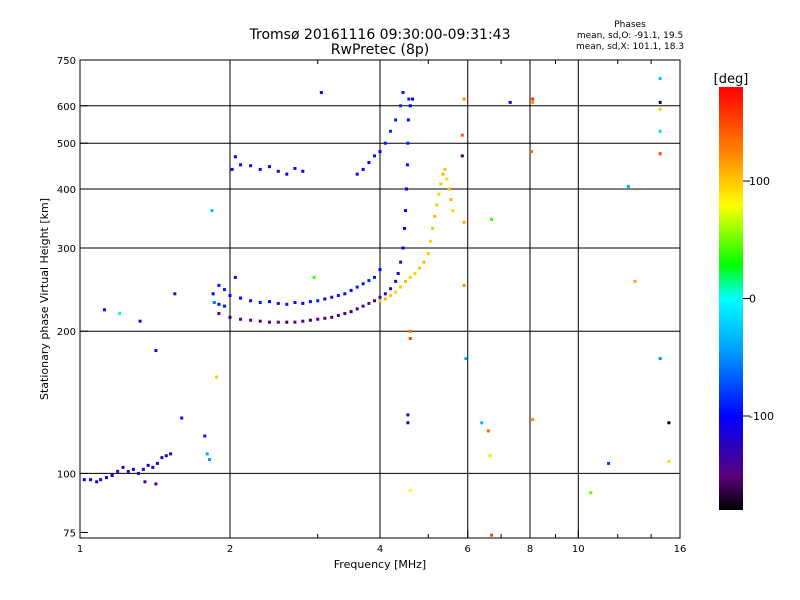  I want to click on y-tick-label: 100, so click(66, 474).